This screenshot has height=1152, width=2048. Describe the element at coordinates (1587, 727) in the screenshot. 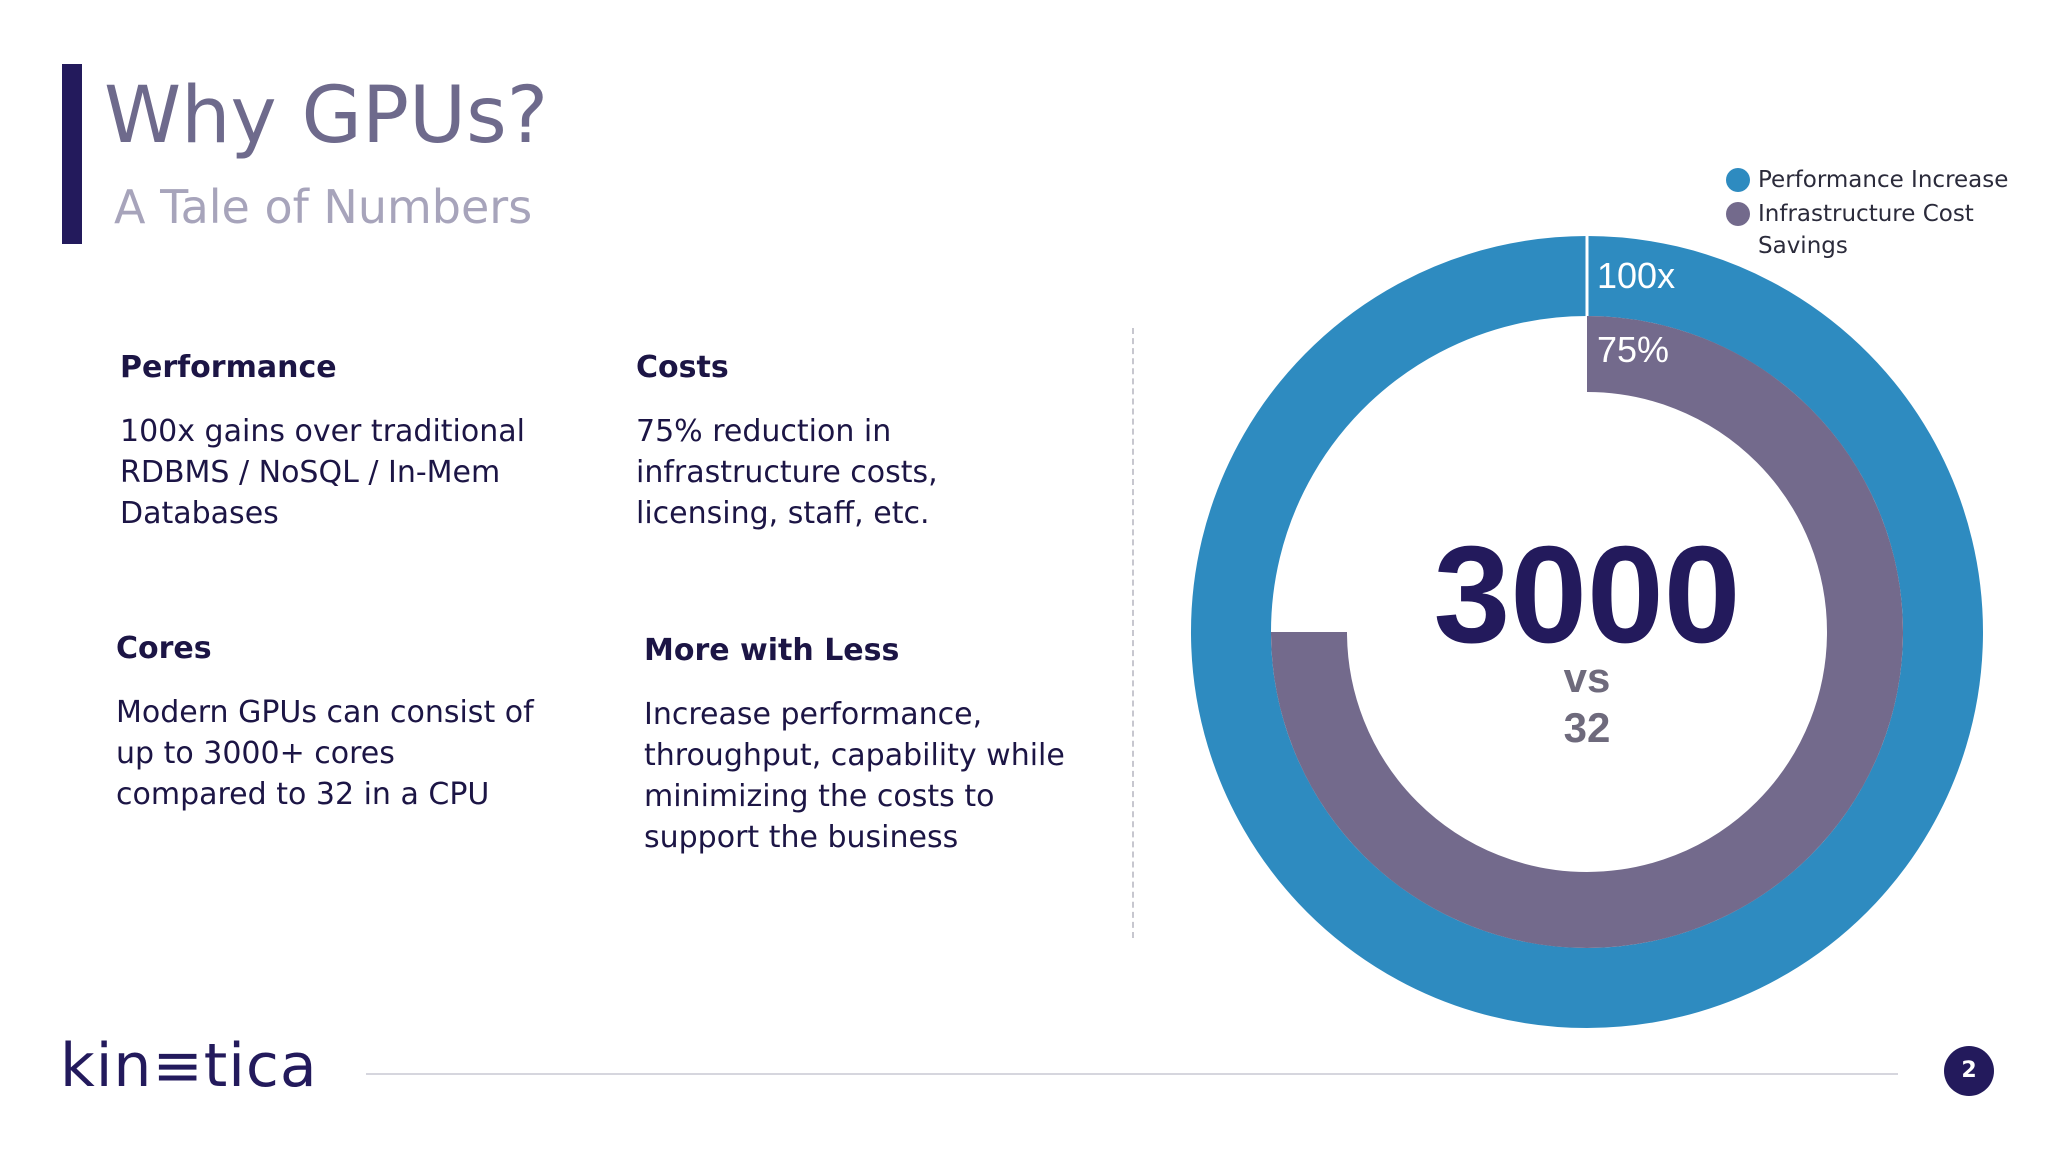

I see `center-small-number: 32` at that location.